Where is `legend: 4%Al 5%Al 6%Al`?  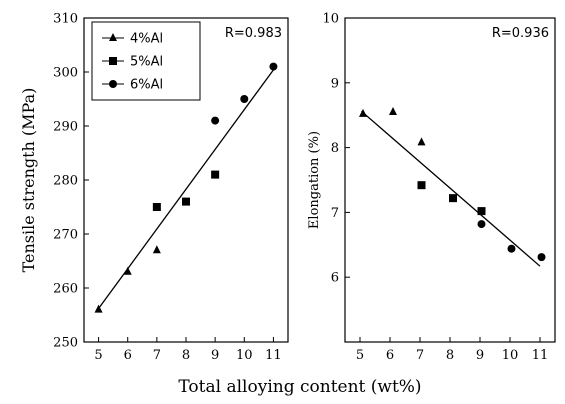
legend: 4%Al 5%Al 6%Al is located at coordinates (146, 61).